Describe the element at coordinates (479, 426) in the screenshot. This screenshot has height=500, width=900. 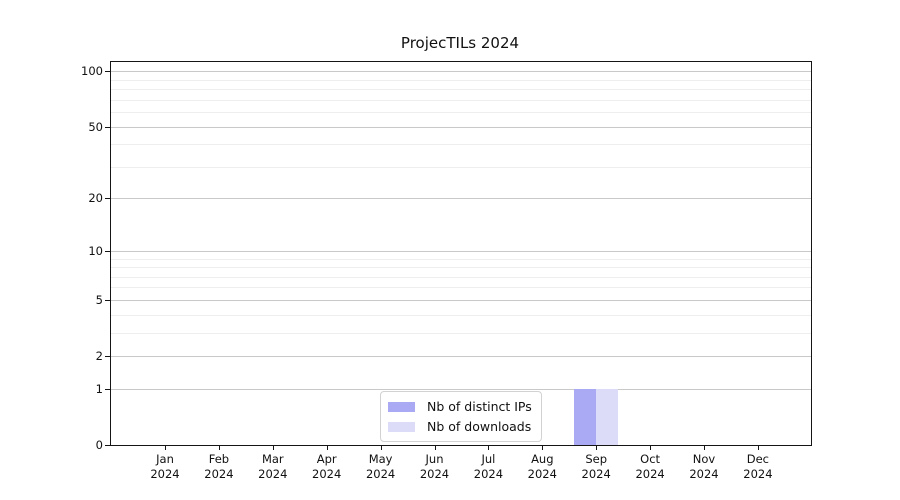
I see `legend-label-downloads: Nb of downloads` at that location.